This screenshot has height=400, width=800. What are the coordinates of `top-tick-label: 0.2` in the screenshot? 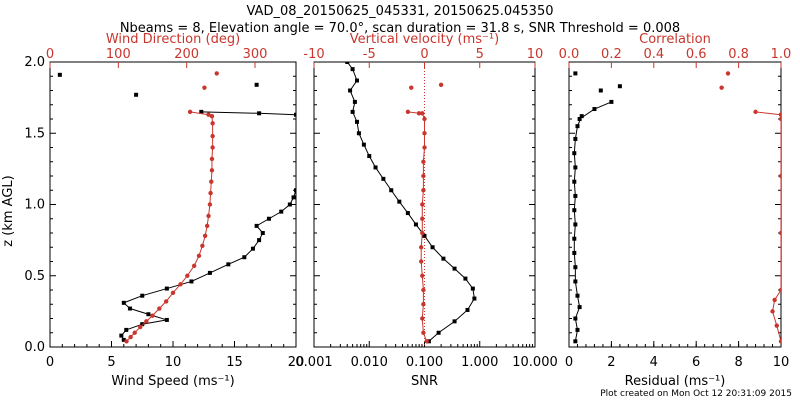 It's located at (611, 54).